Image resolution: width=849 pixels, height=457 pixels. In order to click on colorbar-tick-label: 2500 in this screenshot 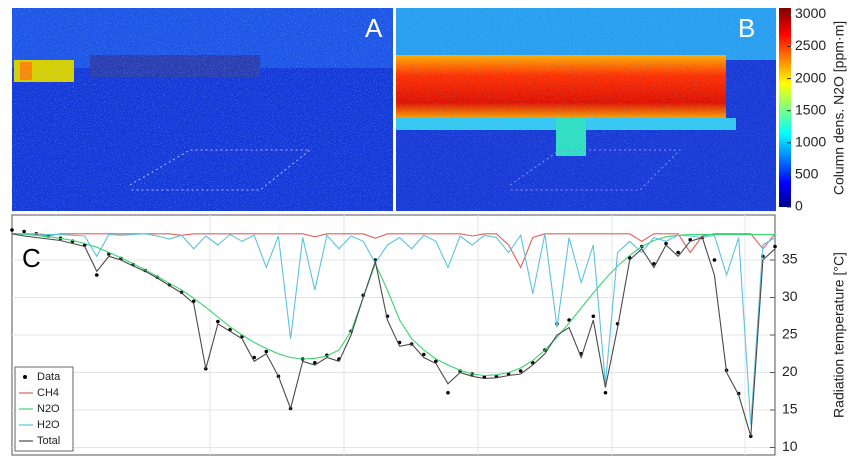, I will do `click(810, 45)`.